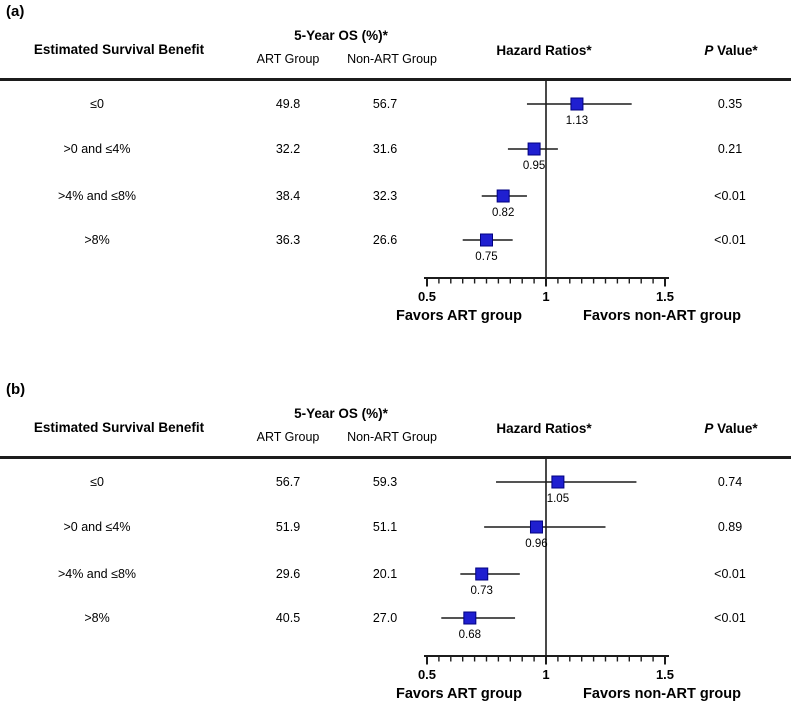 The image size is (791, 708). Describe the element at coordinates (730, 104) in the screenshot. I see `p-value: 0.35` at that location.